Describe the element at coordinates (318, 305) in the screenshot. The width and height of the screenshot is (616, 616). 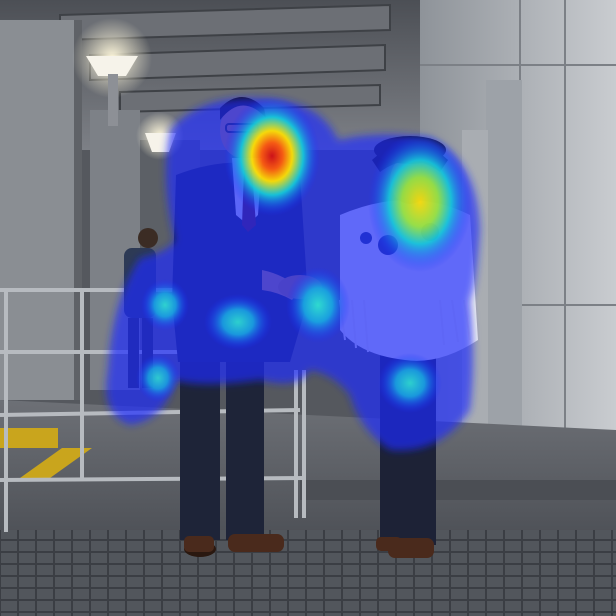
I see `heatmap-hotspot-handshake` at that location.